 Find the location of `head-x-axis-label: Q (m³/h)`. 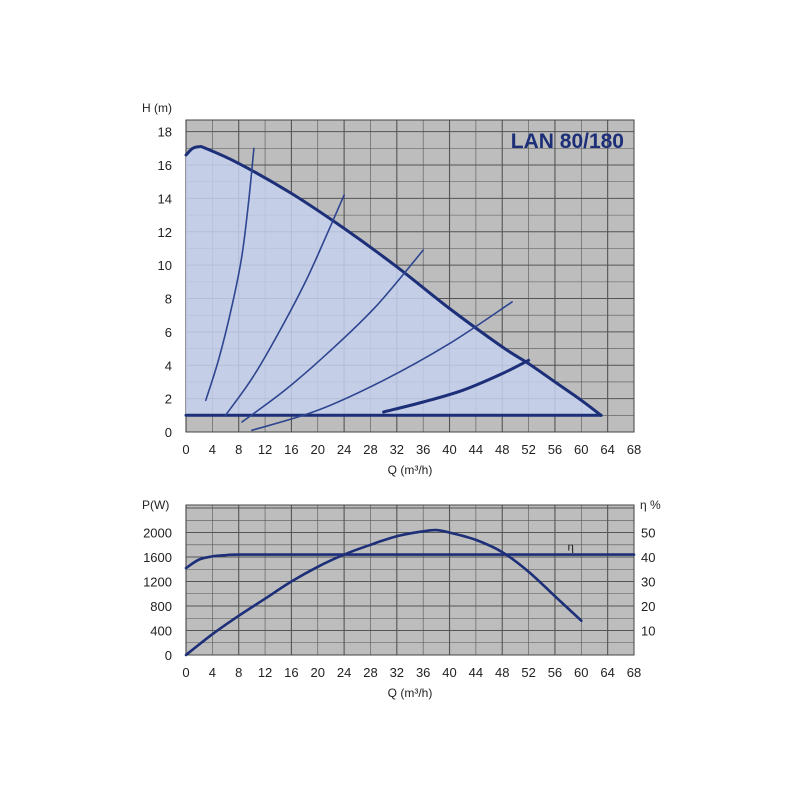

head-x-axis-label: Q (m³/h) is located at coordinates (410, 470).